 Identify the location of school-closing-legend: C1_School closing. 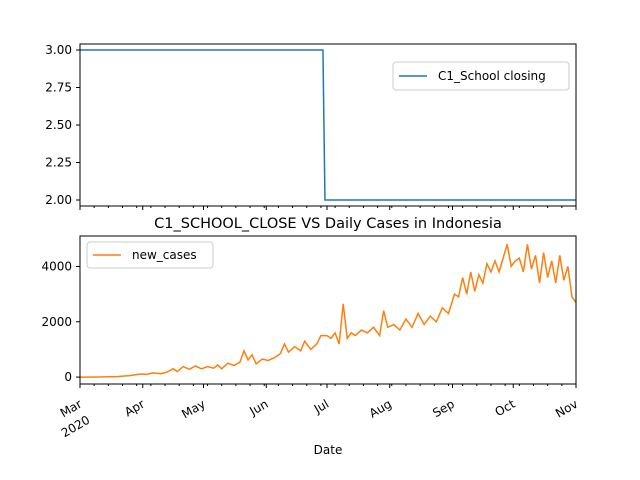
(481, 76).